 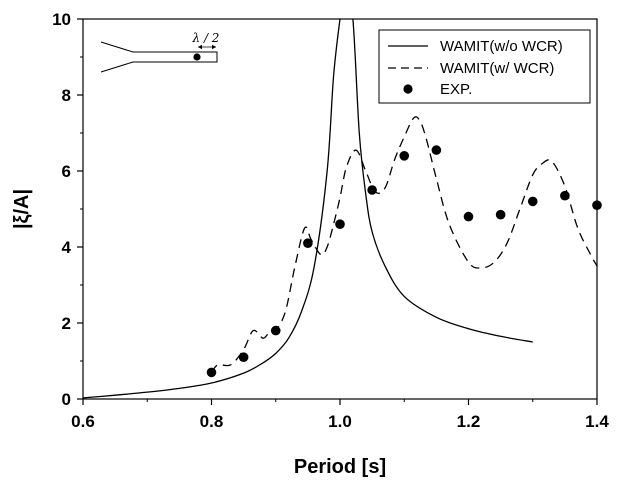 What do you see at coordinates (206, 38) in the screenshot?
I see `inset-label: λ / 2` at bounding box center [206, 38].